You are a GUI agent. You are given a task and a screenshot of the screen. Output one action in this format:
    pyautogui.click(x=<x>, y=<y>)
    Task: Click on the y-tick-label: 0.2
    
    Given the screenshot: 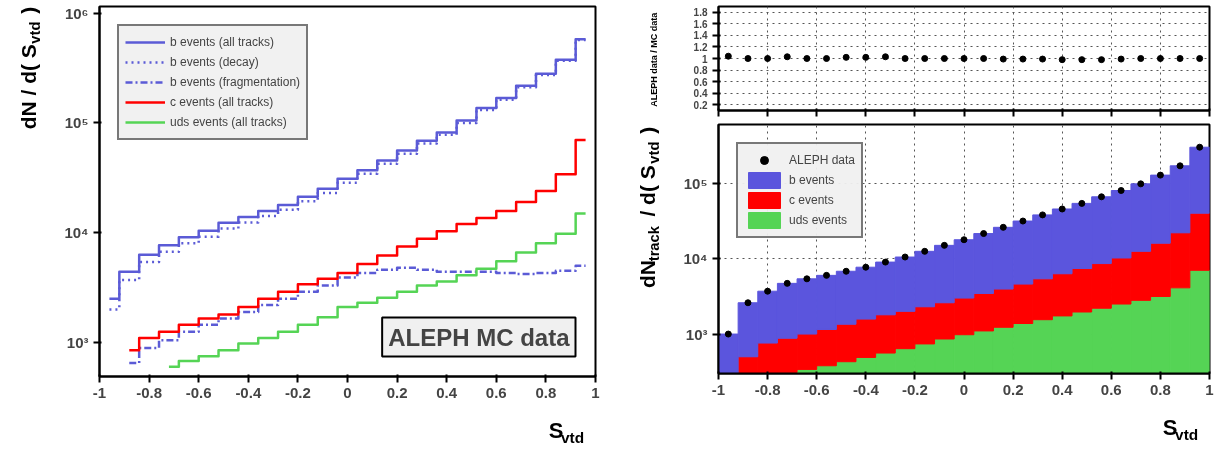 What is the action you would take?
    pyautogui.click(x=700, y=105)
    